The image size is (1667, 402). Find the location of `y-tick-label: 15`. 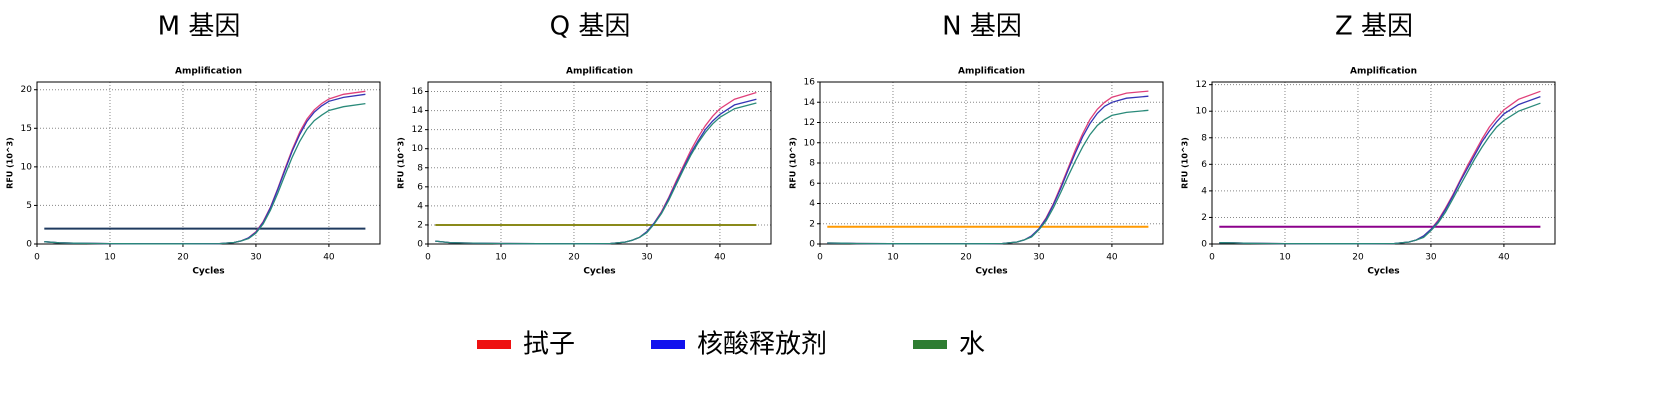

y-tick-label: 15 is located at coordinates (26, 129).